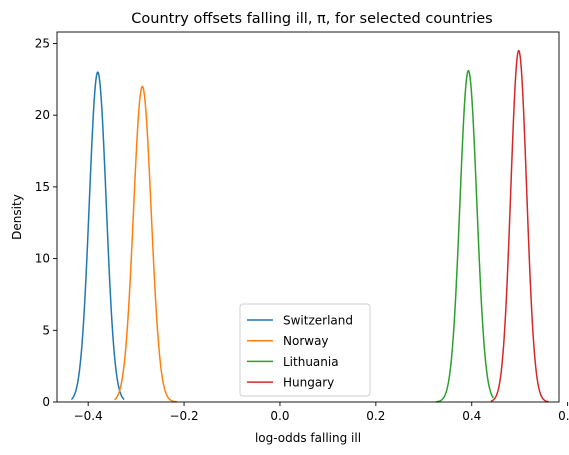 The image size is (569, 455). What do you see at coordinates (46, 330) in the screenshot?
I see `y-tick-label: 5` at bounding box center [46, 330].